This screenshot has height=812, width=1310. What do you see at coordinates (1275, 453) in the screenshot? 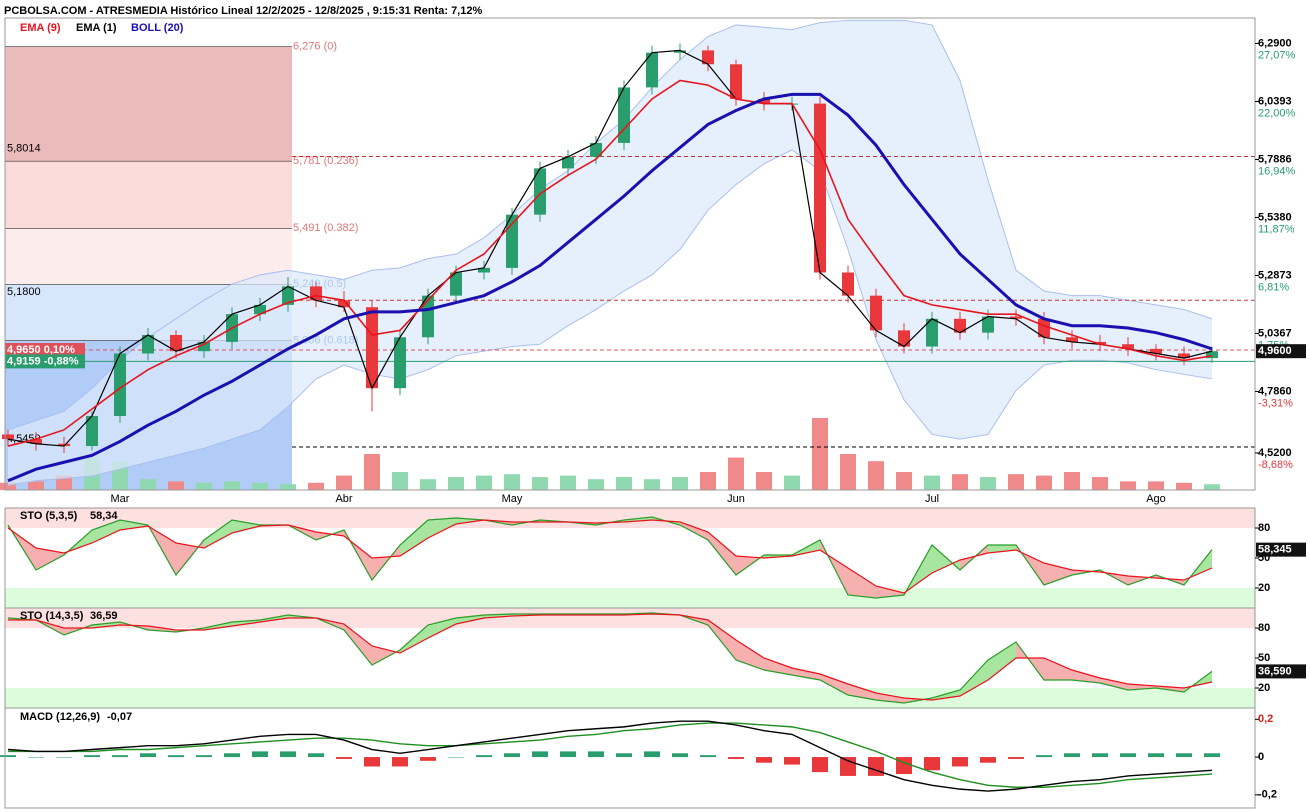
I see `y-tick-label: 4,5200` at bounding box center [1275, 453].